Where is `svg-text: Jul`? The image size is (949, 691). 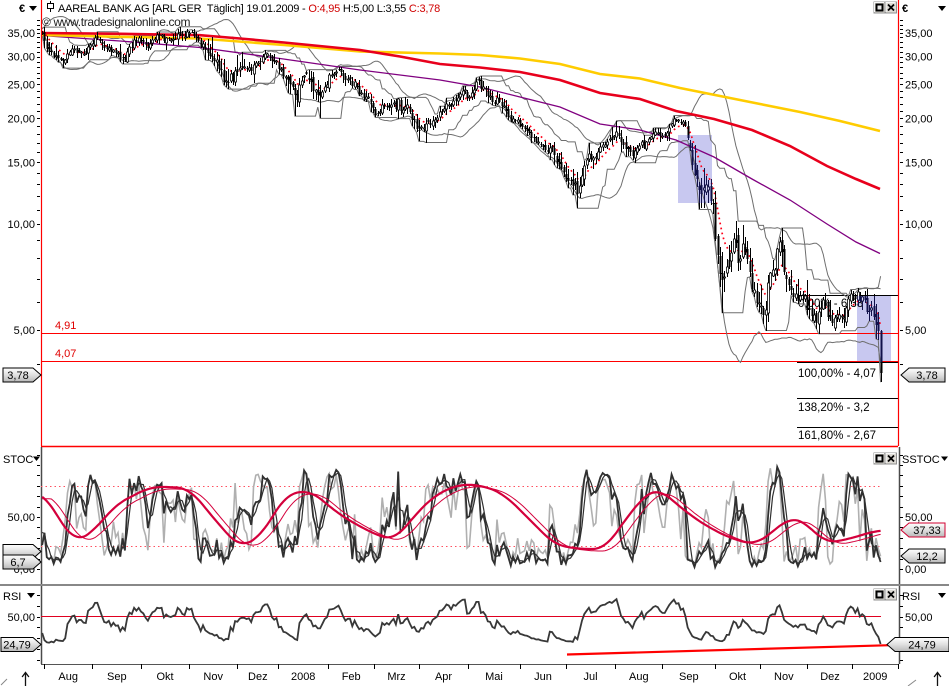
svg-text: Jul is located at coordinates (590, 677).